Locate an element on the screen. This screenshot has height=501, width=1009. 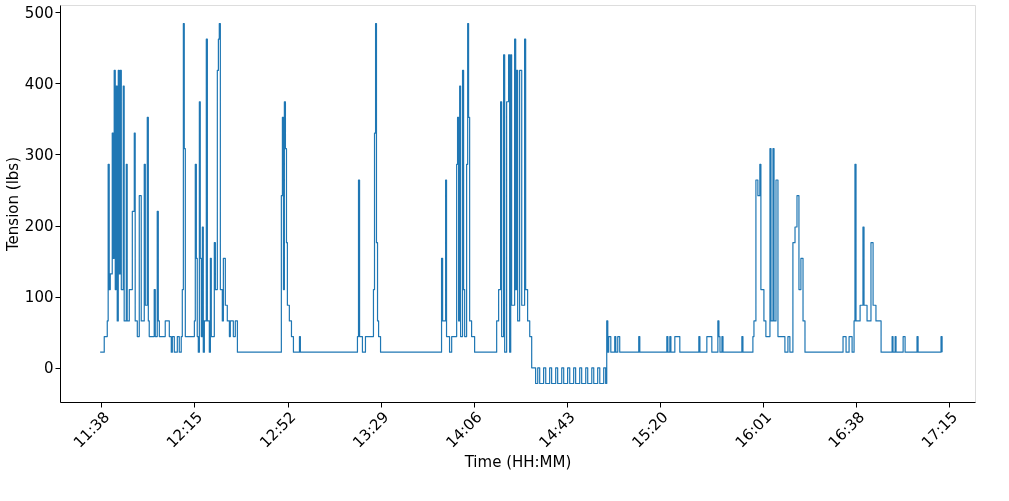
y-tick-label: 500 is located at coordinates (39, 12).